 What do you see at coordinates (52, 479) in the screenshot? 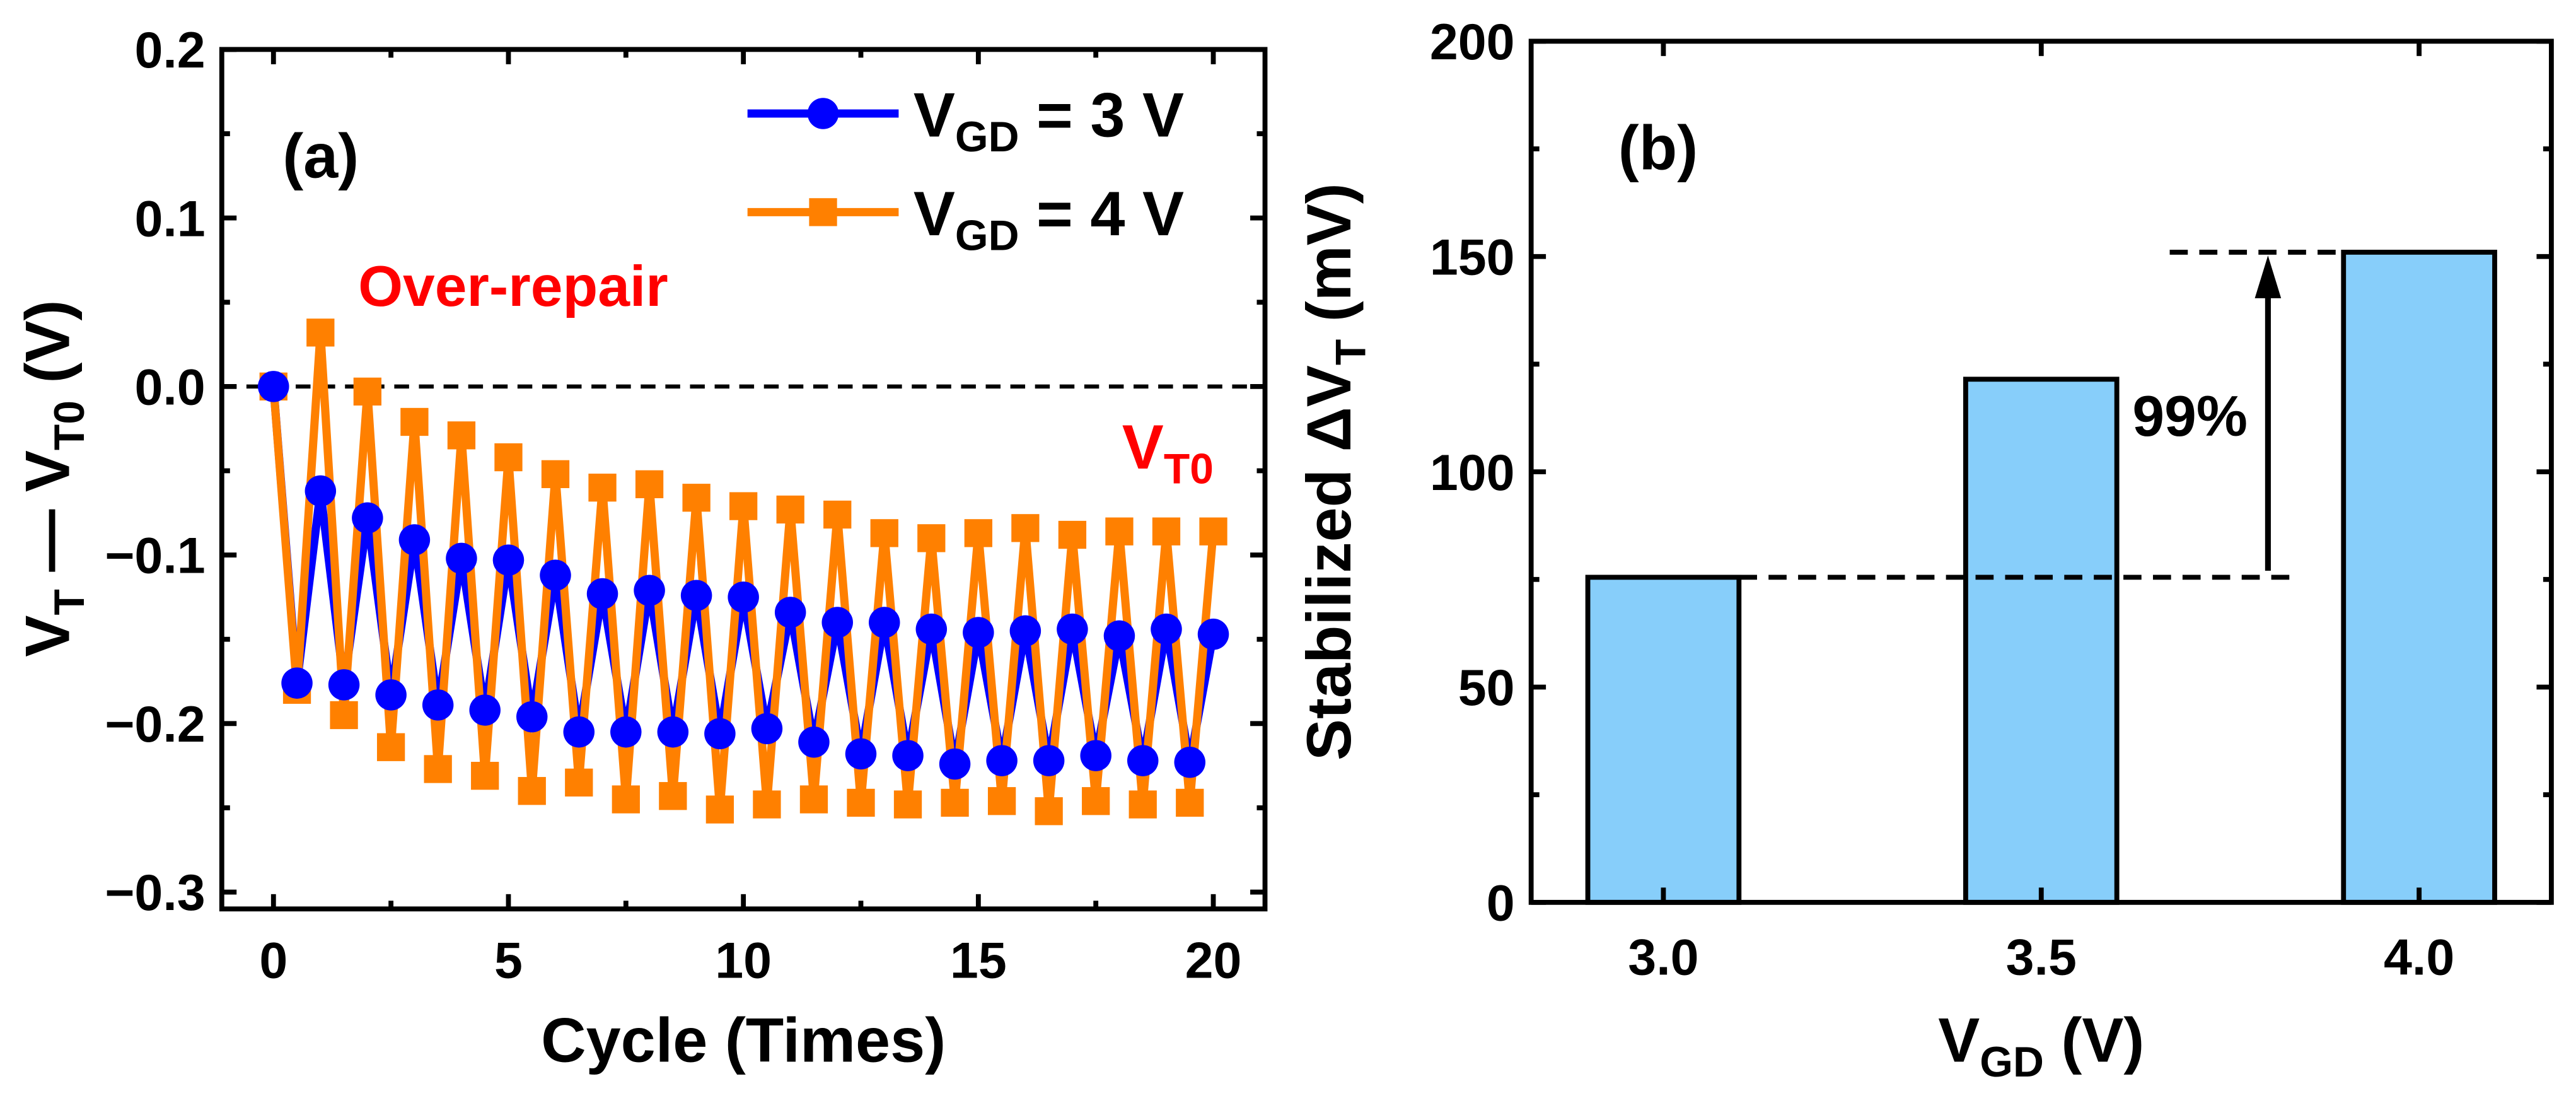
I see `y-axis-label: VT — VT0 (V)` at bounding box center [52, 479].